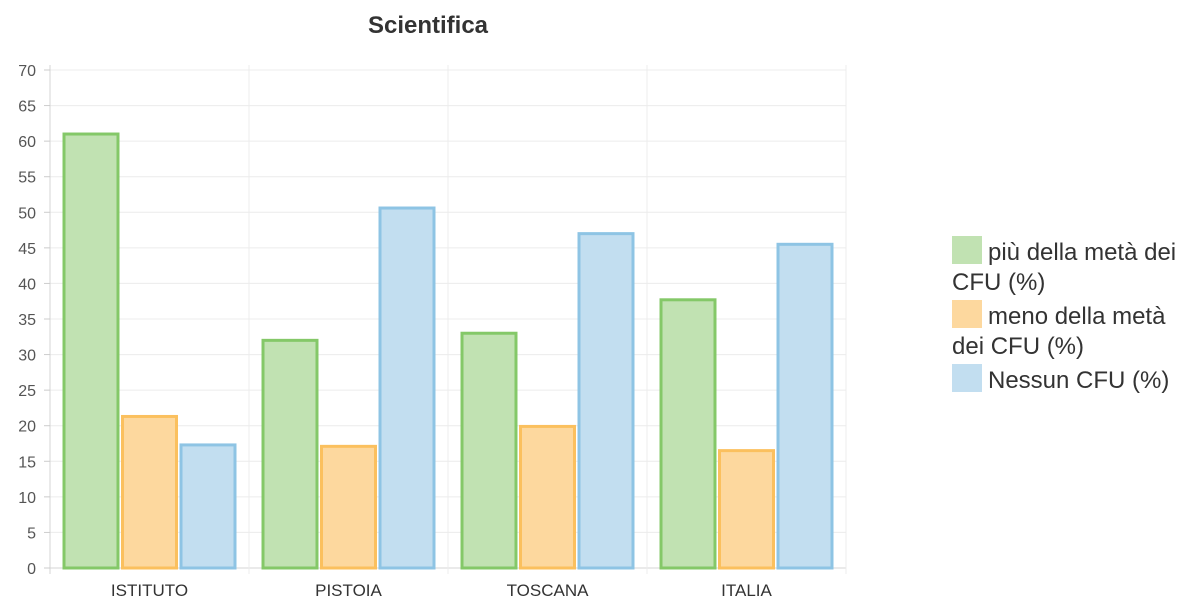 This screenshot has width=1190, height=599. What do you see at coordinates (31, 569) in the screenshot?
I see `y-tick-label: 0` at bounding box center [31, 569].